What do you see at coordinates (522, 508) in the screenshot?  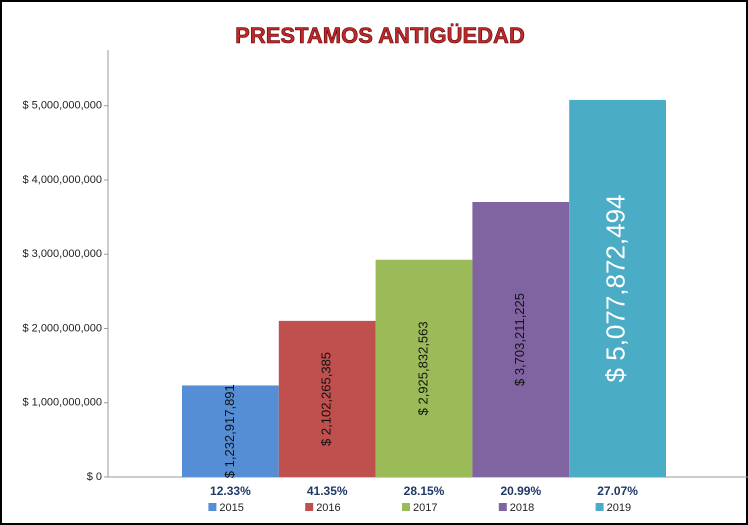 I see `legend-label: 2018` at bounding box center [522, 508].